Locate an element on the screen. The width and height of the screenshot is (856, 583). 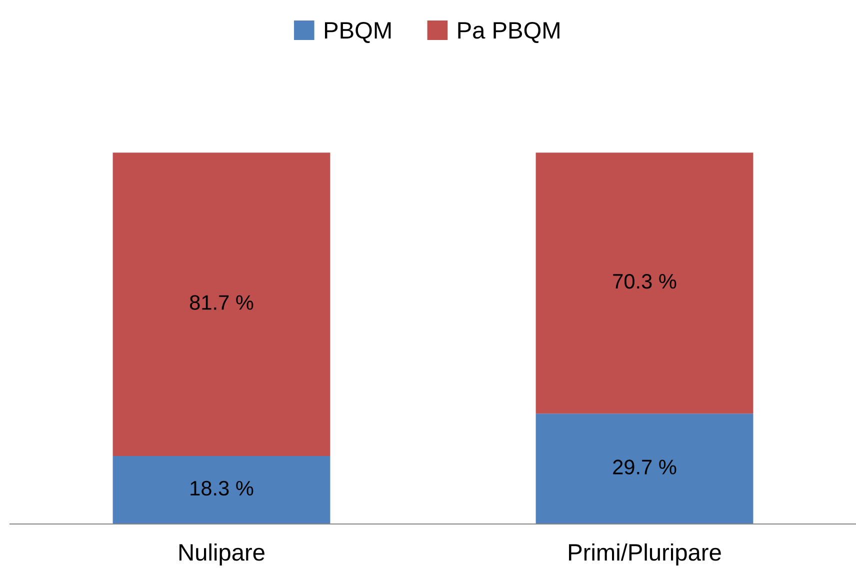
data-label: 18.3 % is located at coordinates (222, 488).